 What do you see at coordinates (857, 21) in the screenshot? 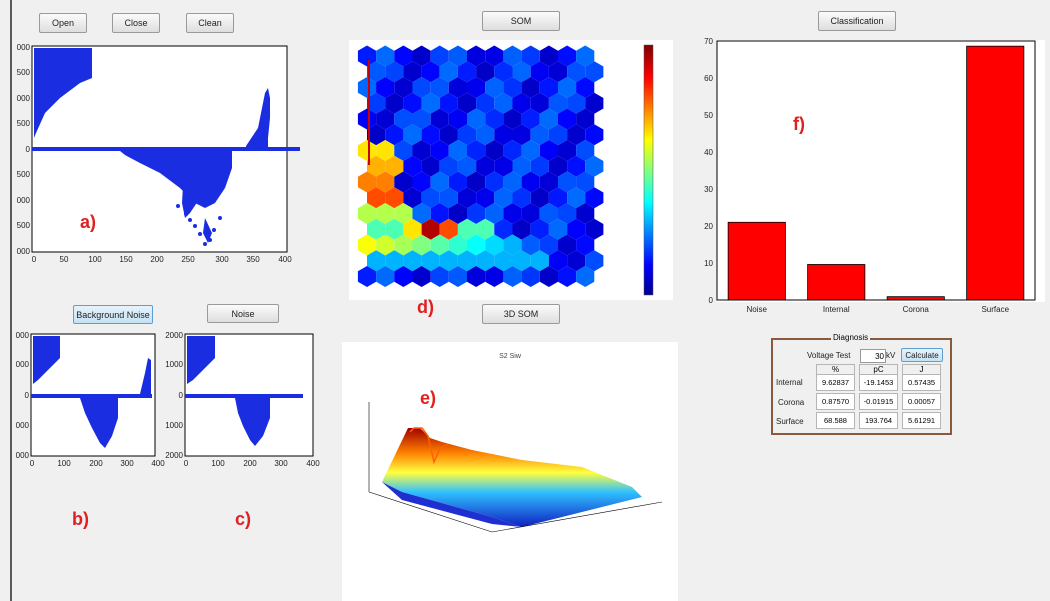
I see `classification-button: Classification` at bounding box center [857, 21].